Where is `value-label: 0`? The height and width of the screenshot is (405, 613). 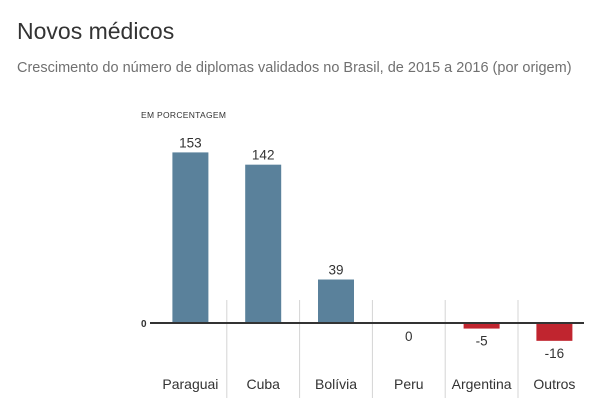
value-label: 0 is located at coordinates (409, 336).